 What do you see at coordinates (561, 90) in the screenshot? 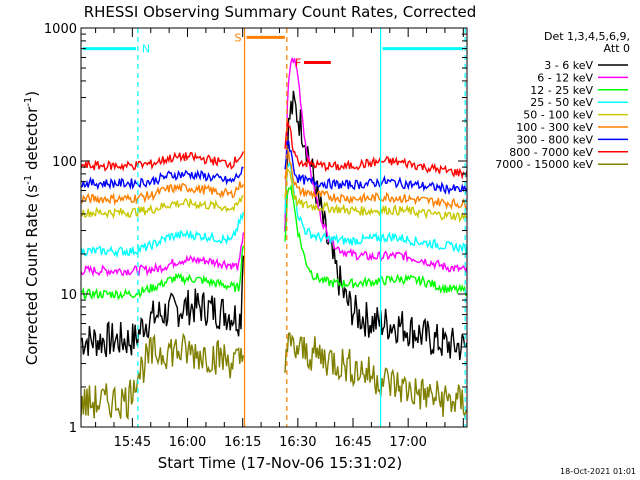
I see `legend-label: 12 - 25 keV` at bounding box center [561, 90].